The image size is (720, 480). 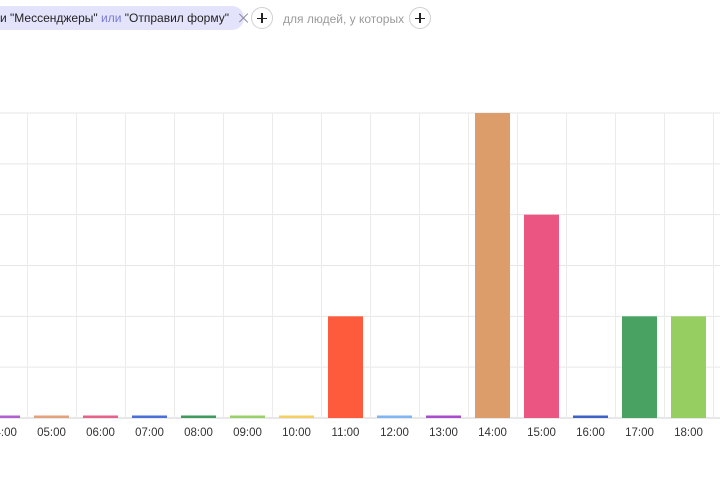 What do you see at coordinates (639, 433) in the screenshot?
I see `x-tick-label: 17:00` at bounding box center [639, 433].